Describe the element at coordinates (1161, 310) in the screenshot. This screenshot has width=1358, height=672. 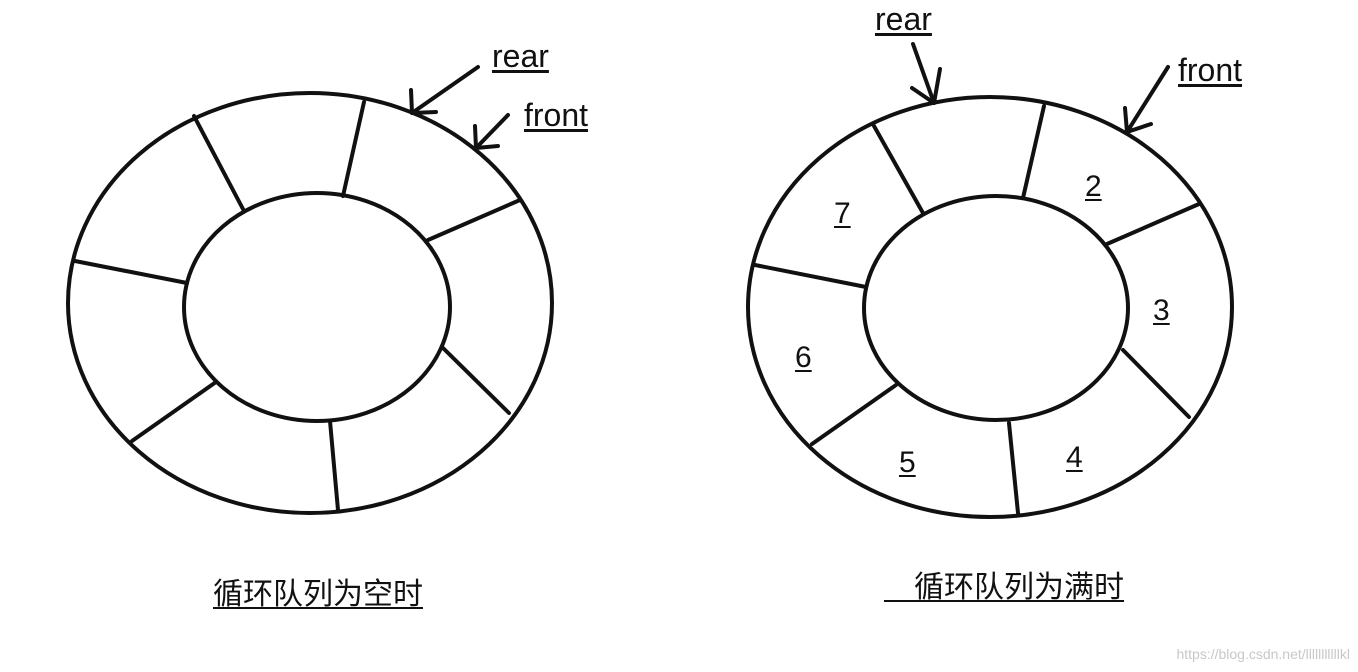
I see `slot-value: 3` at that location.